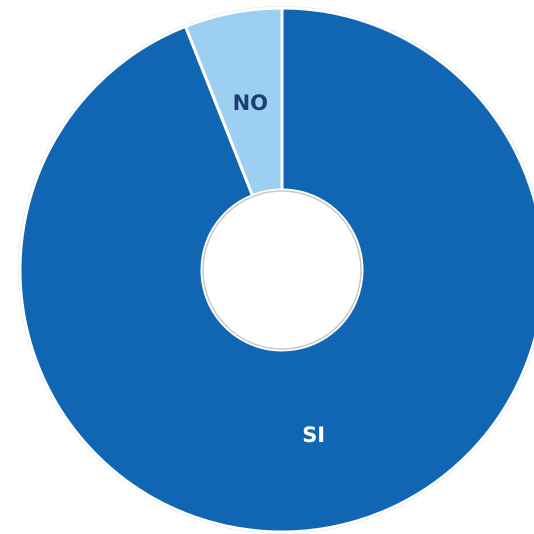 The height and width of the screenshot is (534, 534). What do you see at coordinates (313, 435) in the screenshot?
I see `slice-label: SI` at bounding box center [313, 435].